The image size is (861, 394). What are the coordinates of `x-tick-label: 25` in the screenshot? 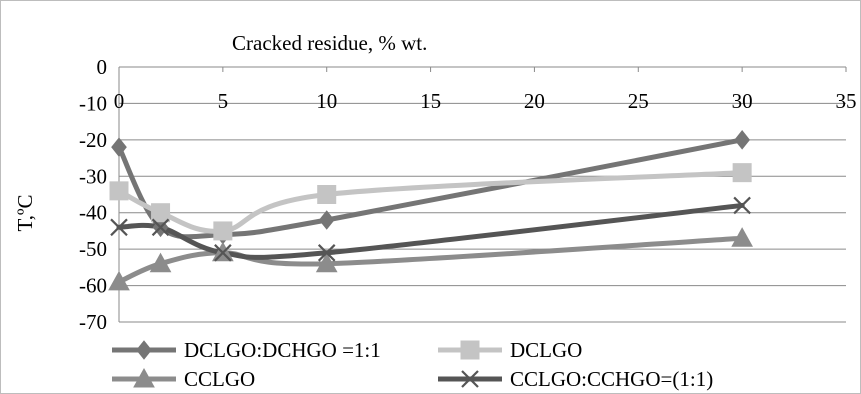 It's located at (638, 101).